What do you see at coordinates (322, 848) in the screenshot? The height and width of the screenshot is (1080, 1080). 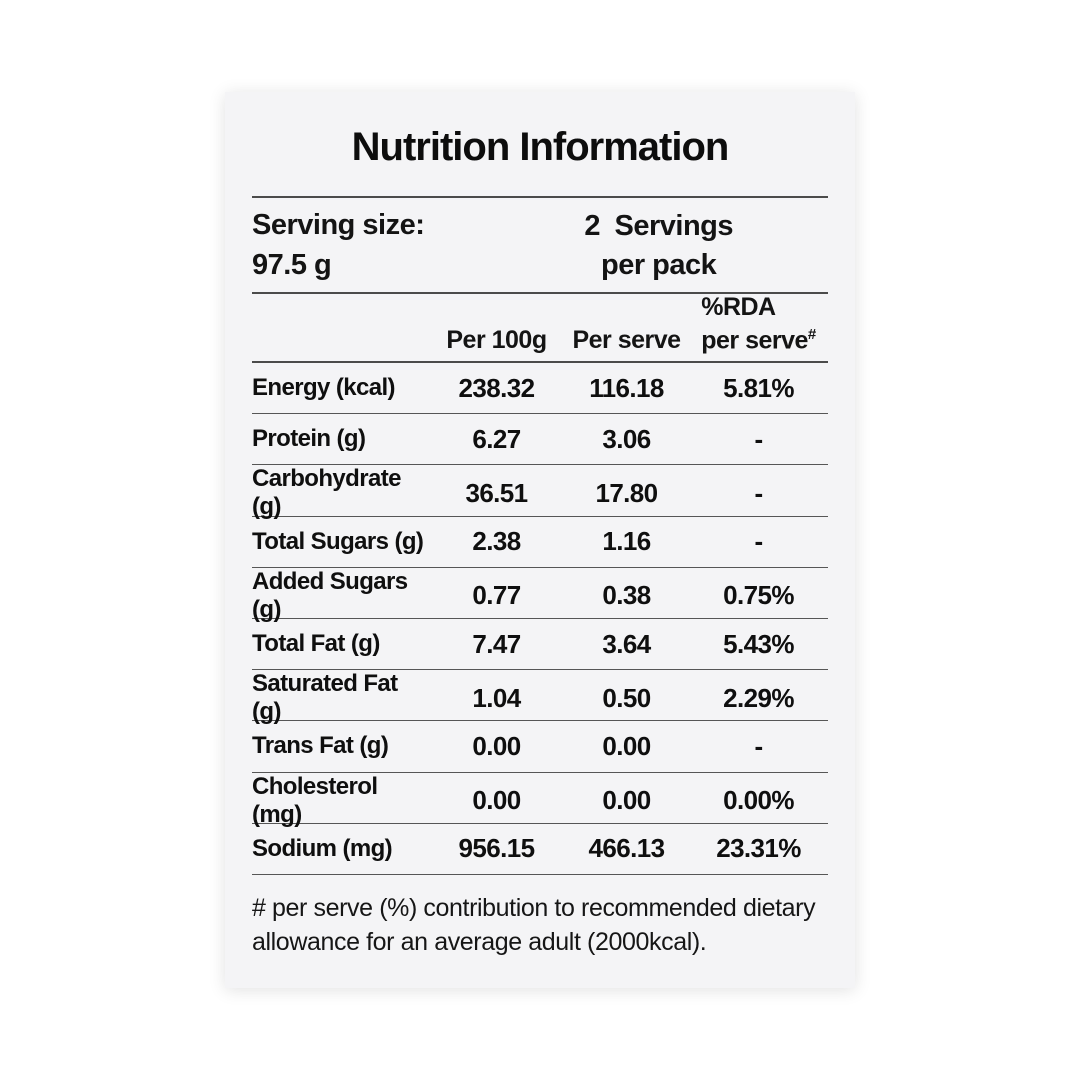 I see `nutrient-name: Sodium (mg)` at bounding box center [322, 848].